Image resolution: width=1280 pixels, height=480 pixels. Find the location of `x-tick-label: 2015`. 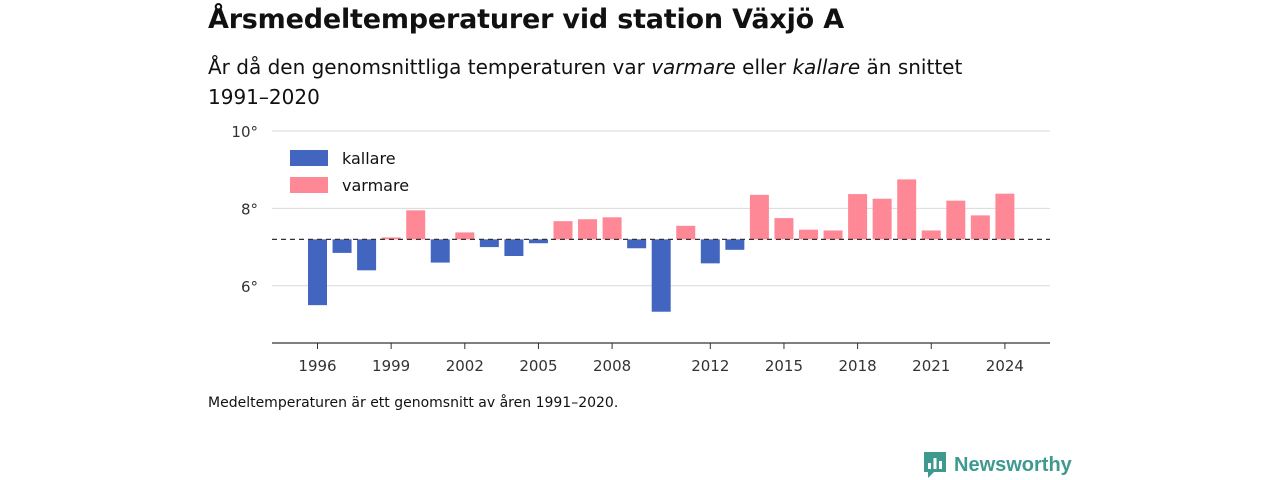

x-tick-label: 2015 is located at coordinates (784, 366).